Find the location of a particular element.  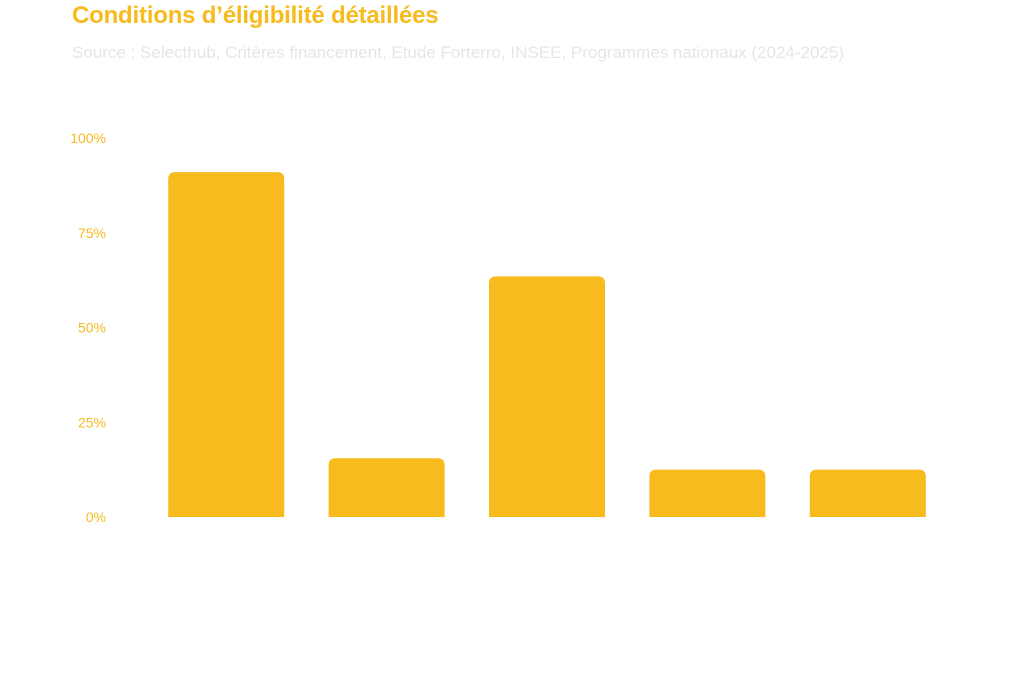

y-tick-label: 25% is located at coordinates (92, 422).